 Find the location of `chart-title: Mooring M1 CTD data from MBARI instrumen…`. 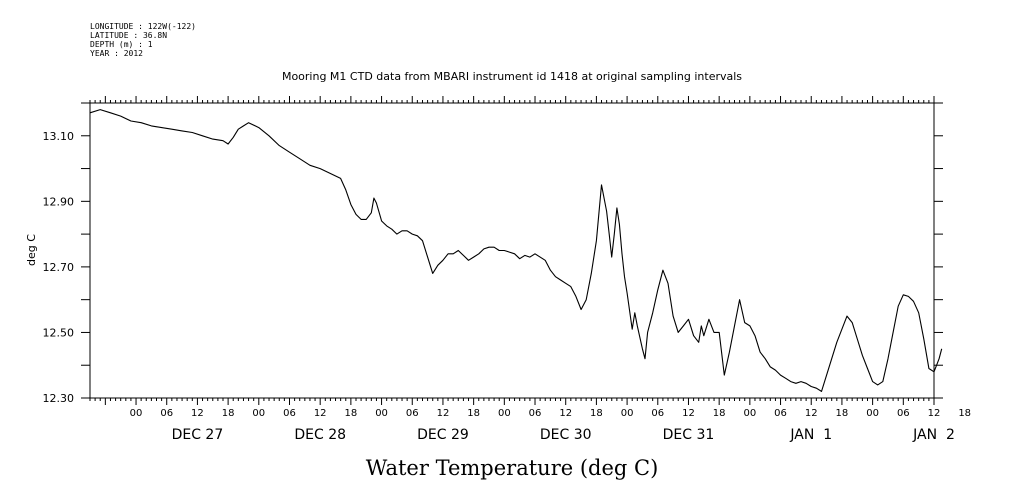

chart-title: Mooring M1 CTD data from MBARI instrumen… is located at coordinates (512, 76).